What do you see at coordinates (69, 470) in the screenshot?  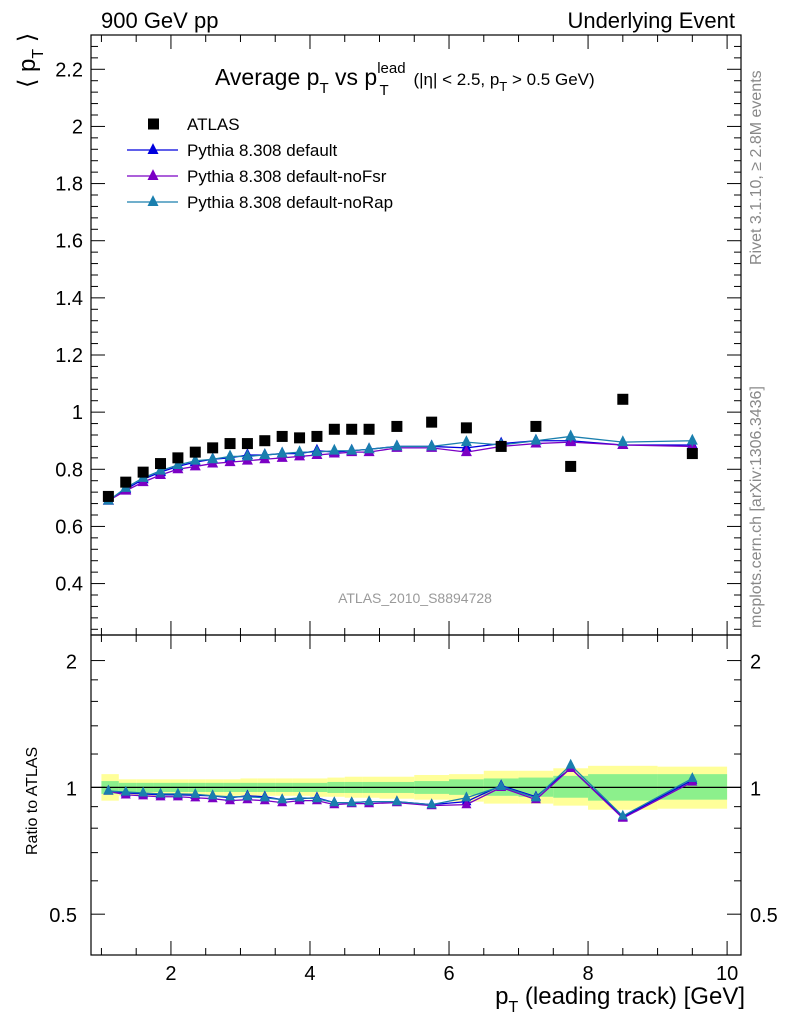 I see `main-y-tick-label: 0.8` at bounding box center [69, 470].